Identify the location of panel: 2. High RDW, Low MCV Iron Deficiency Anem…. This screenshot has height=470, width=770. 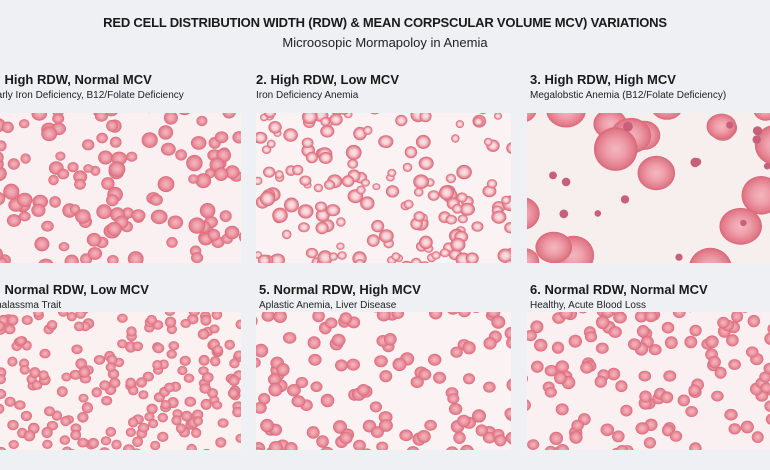
(327, 86).